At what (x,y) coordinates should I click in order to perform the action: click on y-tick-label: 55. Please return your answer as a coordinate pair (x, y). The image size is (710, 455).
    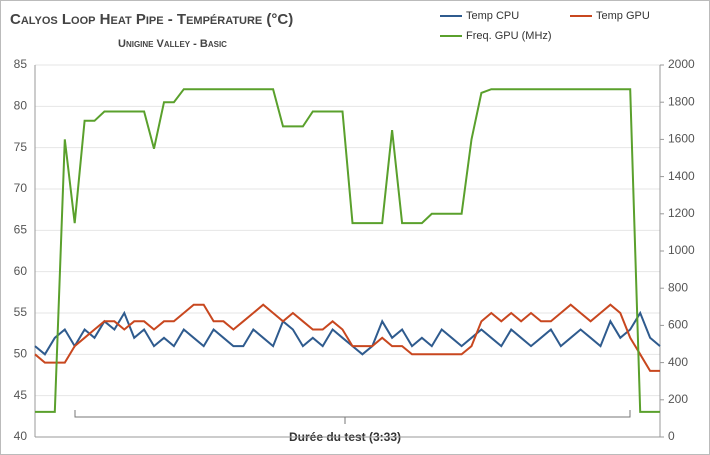
    Looking at the image, I should click on (21, 312).